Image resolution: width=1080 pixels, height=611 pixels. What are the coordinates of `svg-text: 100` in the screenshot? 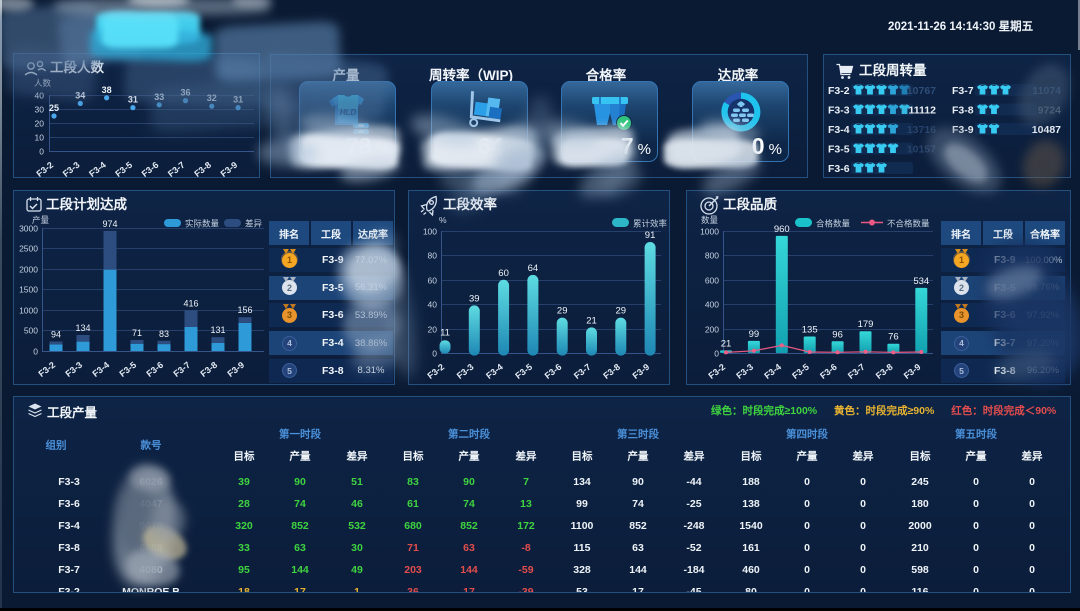 It's located at (430, 232).